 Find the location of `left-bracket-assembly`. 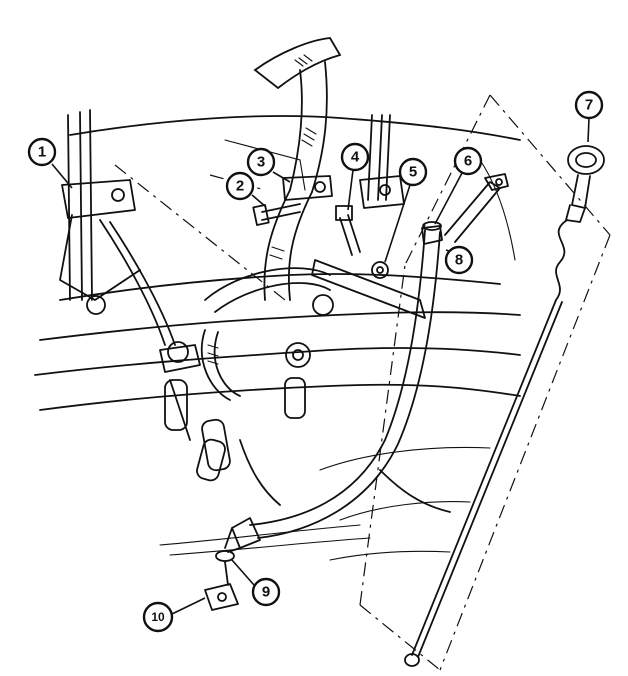

left-bracket-assembly is located at coordinates (145, 290).